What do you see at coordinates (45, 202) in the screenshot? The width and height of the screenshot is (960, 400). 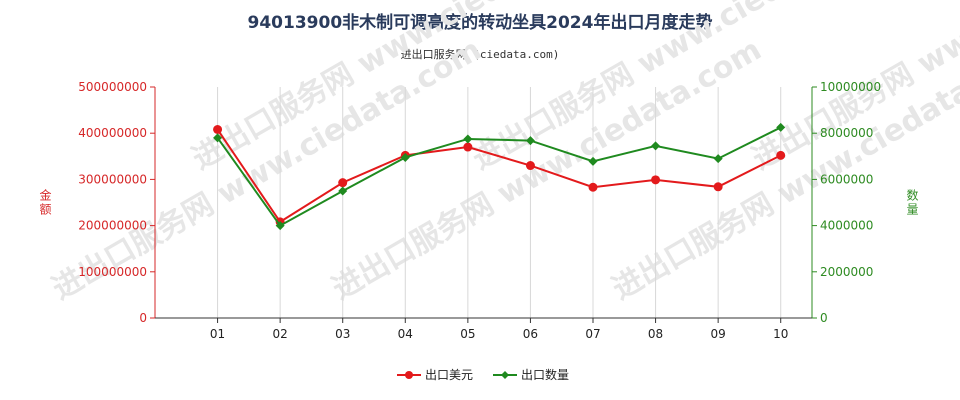 I see `y-axis-left-title: 金额` at bounding box center [45, 202].